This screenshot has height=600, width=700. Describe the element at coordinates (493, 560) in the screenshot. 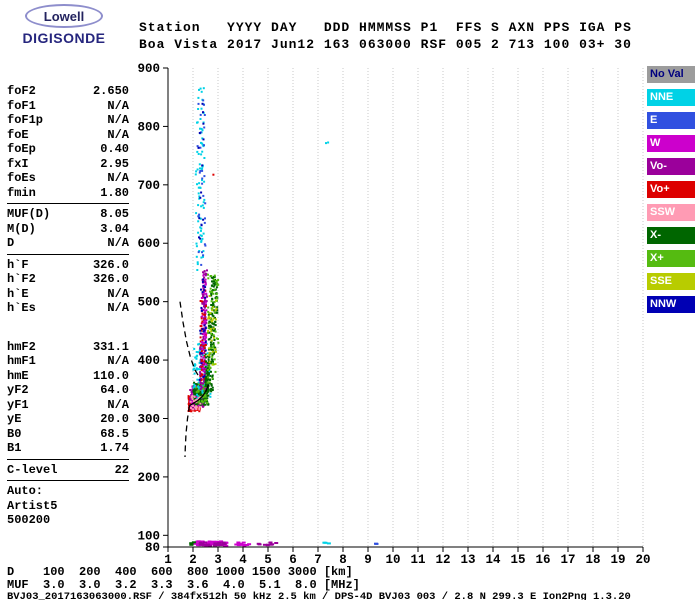

I see `x-tick-label: 14` at that location.